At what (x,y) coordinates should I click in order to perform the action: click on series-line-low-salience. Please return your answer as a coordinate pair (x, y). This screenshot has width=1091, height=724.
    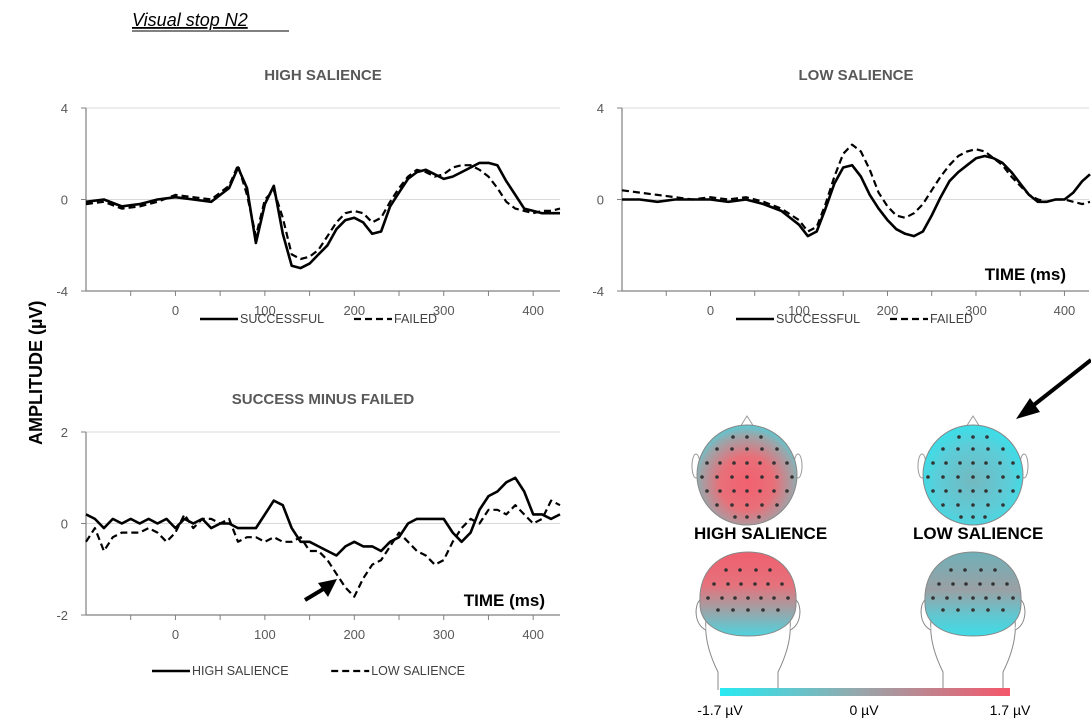
    Looking at the image, I should click on (323, 548).